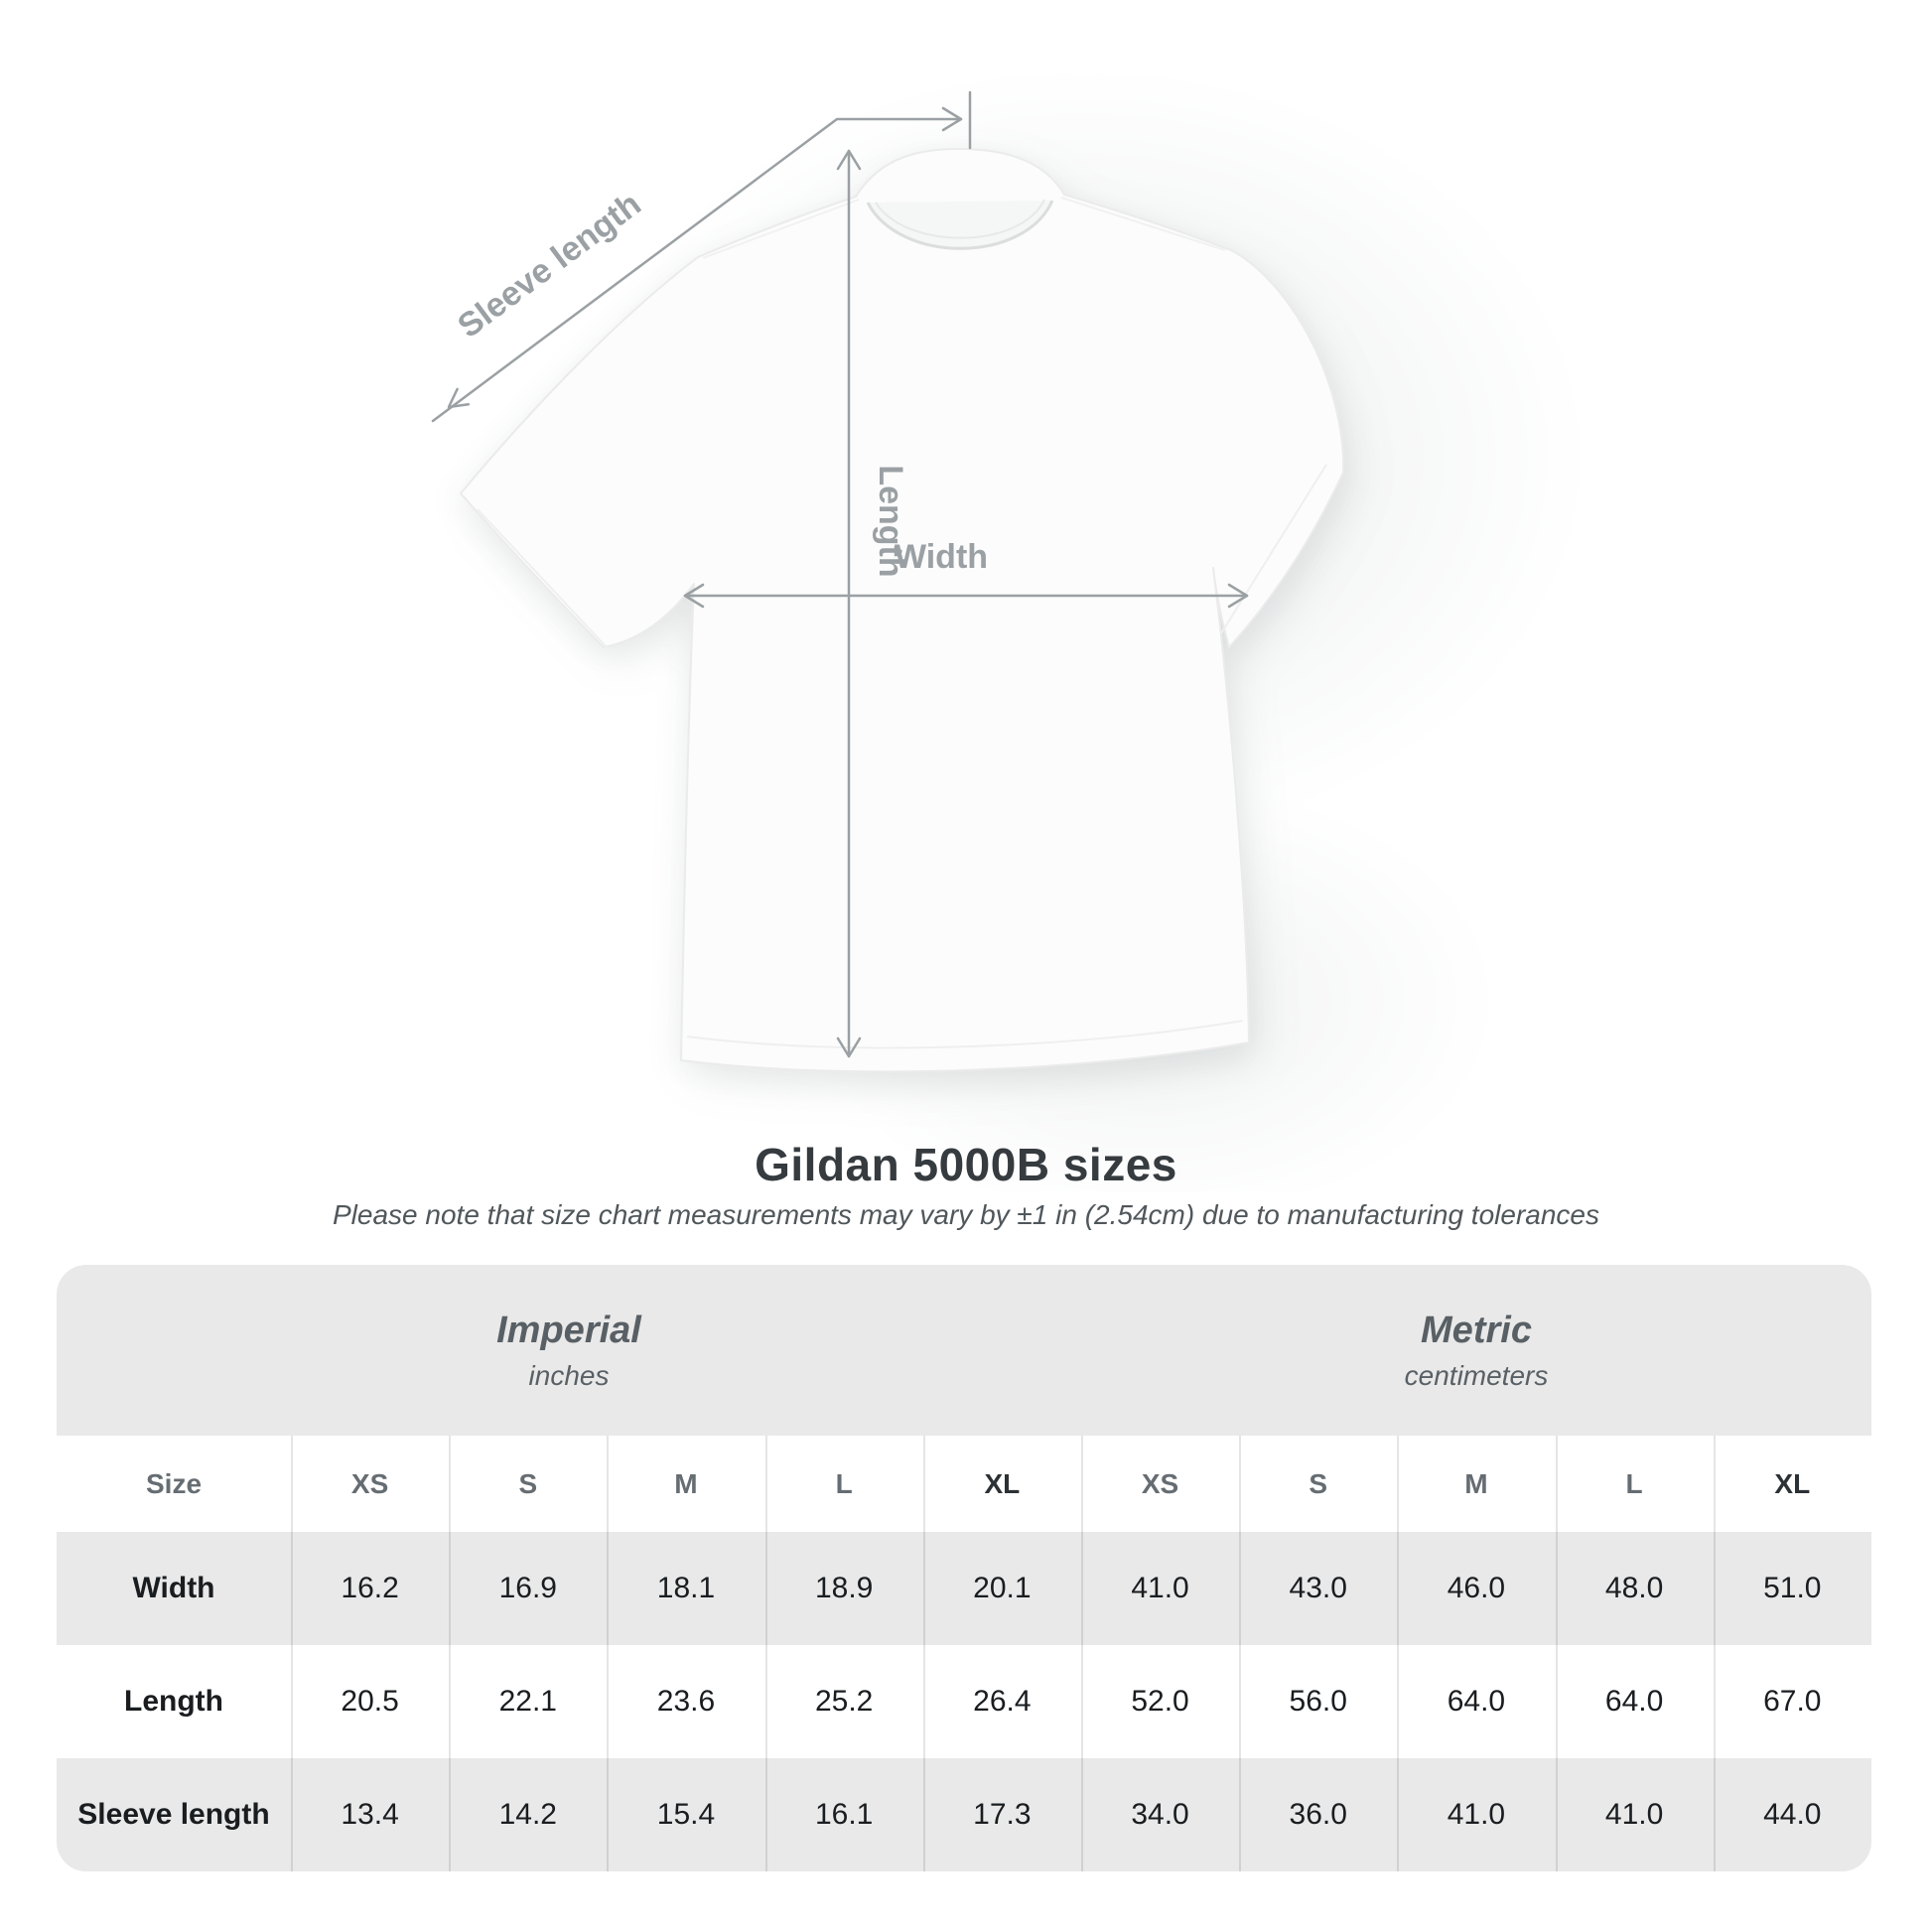 The height and width of the screenshot is (1932, 1932). Describe the element at coordinates (528, 1589) in the screenshot. I see `table-cell: 16.9` at that location.